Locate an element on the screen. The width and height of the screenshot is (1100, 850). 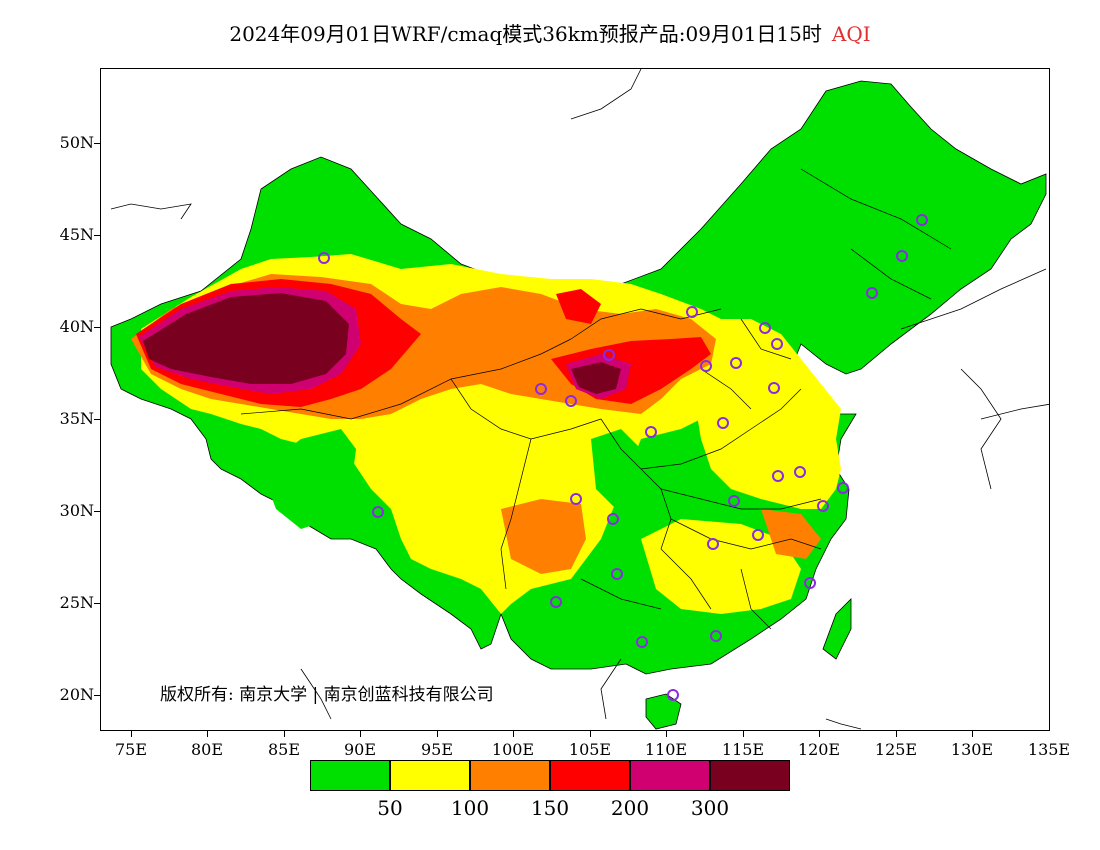
legend-swatch-hazardous is located at coordinates (750, 775).